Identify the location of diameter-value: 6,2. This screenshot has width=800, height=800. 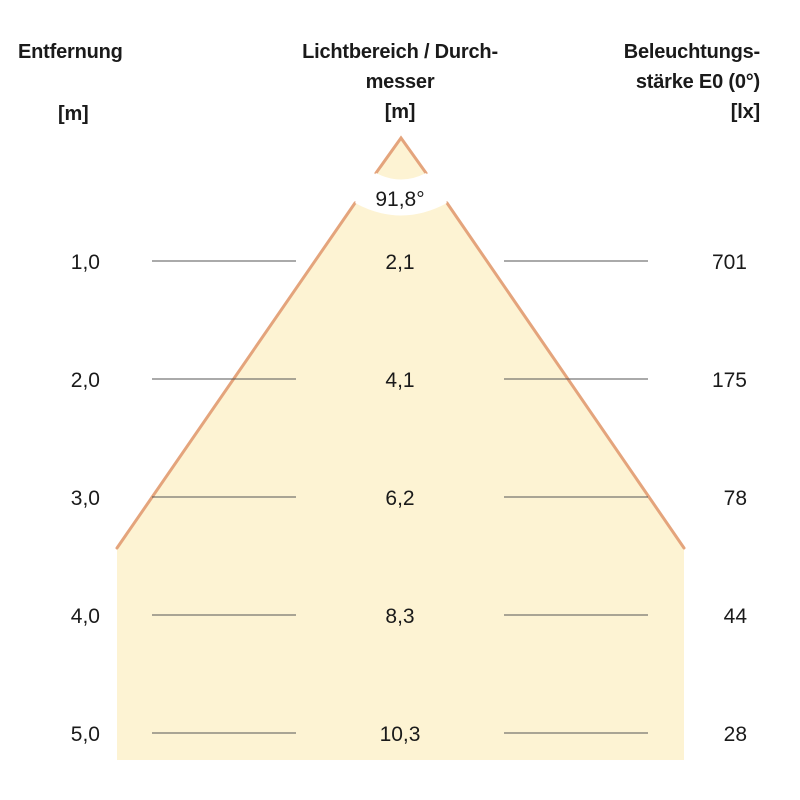
(399, 498).